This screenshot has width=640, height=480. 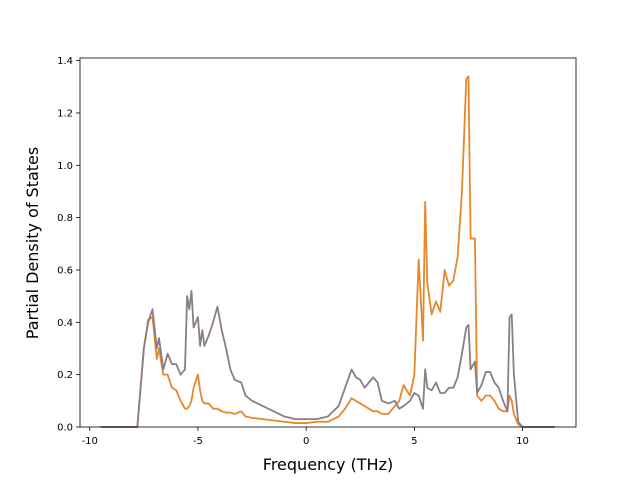 I want to click on y-tick-label: 0.6, so click(x=65, y=270).